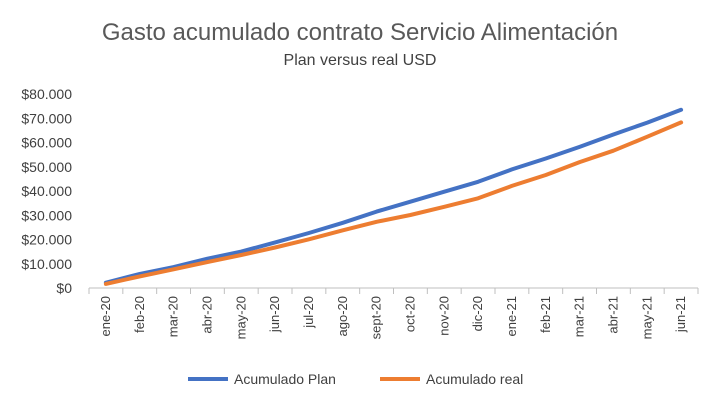 This screenshot has width=720, height=406. I want to click on x-tick-label: jun-20, so click(274, 314).